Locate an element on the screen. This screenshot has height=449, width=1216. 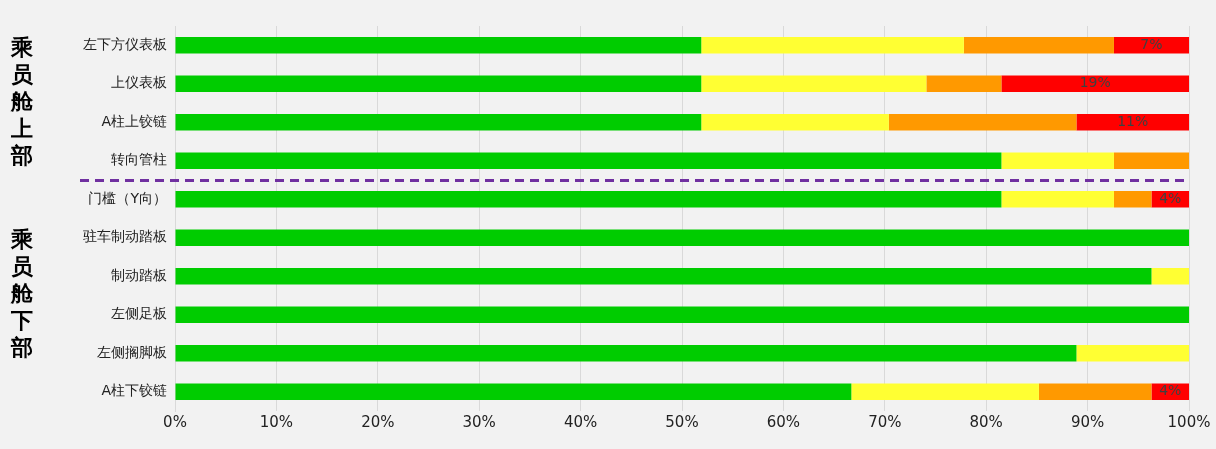
x-tick-label: 50% is located at coordinates (682, 421).